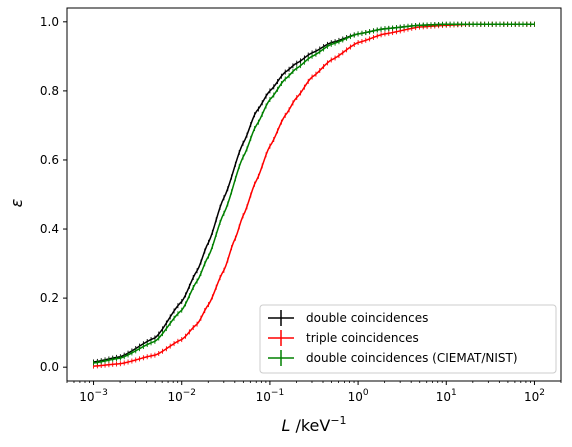 Image resolution: width=572 pixels, height=447 pixels. Describe the element at coordinates (49, 22) in the screenshot. I see `y-tick-label: 1.0` at that location.